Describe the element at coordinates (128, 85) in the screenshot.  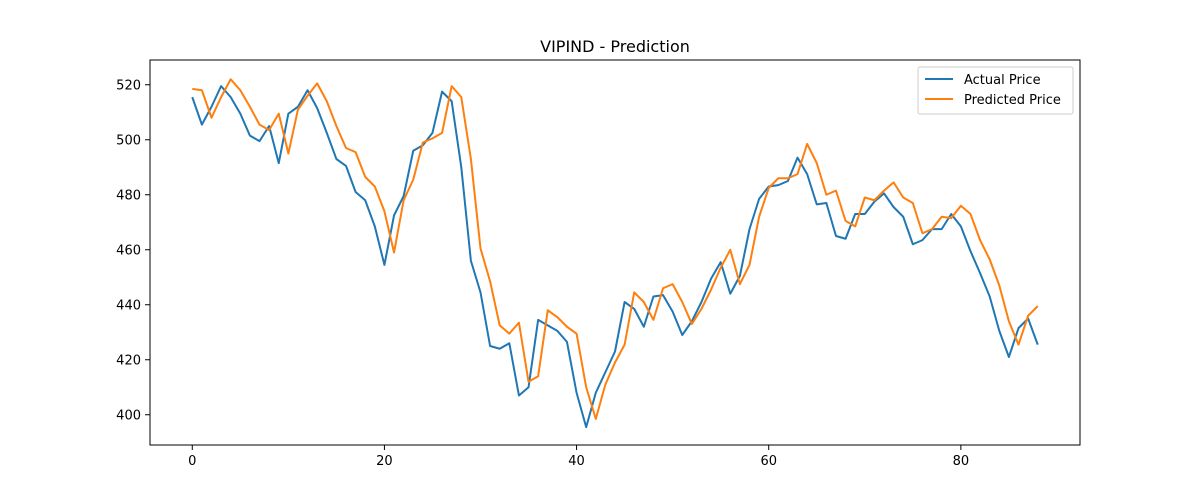
I see `y-tick-label: 520` at that location.